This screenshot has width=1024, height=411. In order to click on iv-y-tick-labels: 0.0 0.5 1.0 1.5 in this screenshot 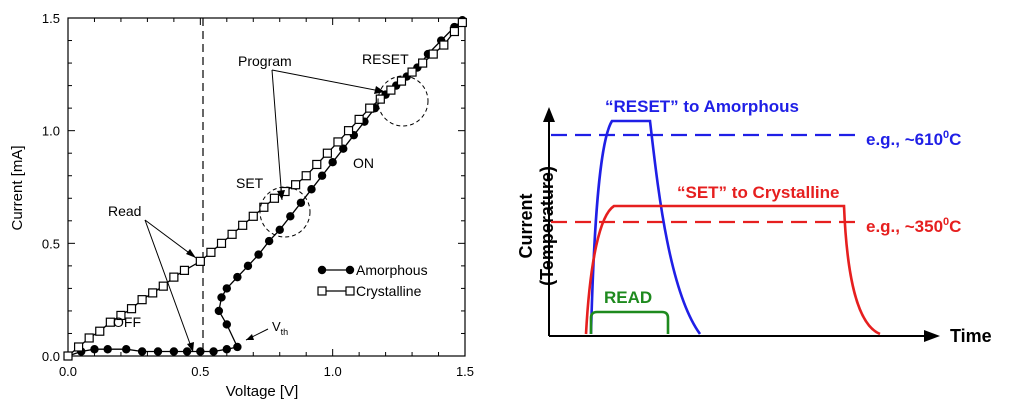, I will do `click(51, 187)`.